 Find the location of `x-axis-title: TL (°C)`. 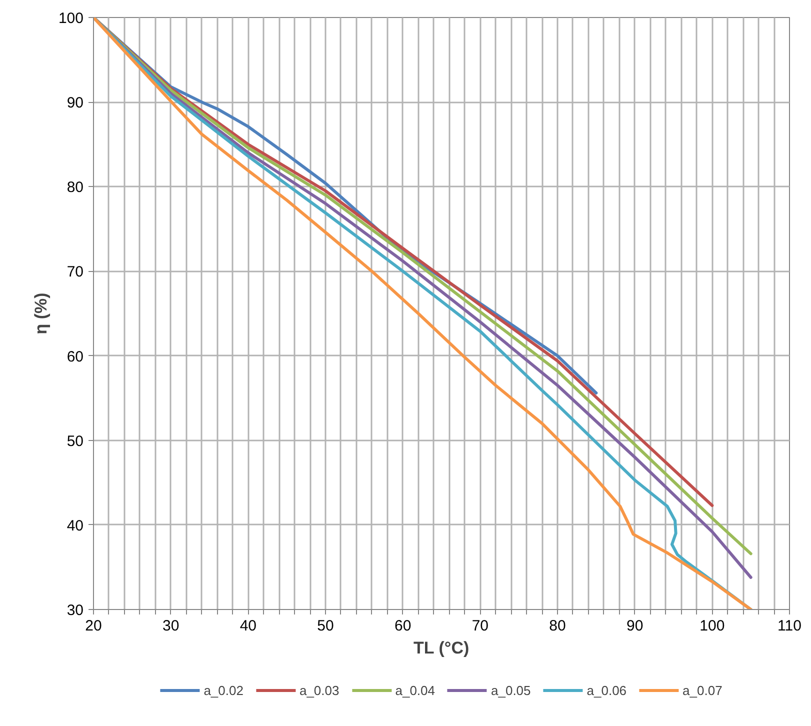

x-axis-title: TL (°C) is located at coordinates (442, 648).